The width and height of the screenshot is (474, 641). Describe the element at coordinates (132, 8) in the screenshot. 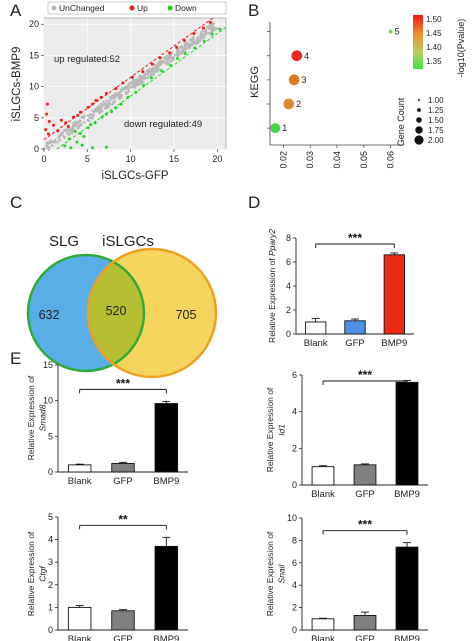

I see `panel-a-legend-dot-up` at that location.